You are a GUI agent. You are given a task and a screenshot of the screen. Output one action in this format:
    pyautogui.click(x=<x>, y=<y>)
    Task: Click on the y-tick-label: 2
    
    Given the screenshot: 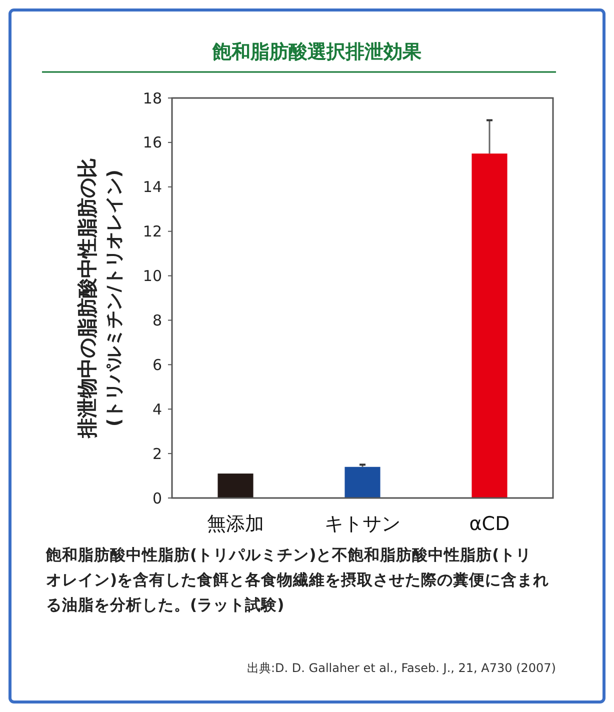 What is the action you would take?
    pyautogui.click(x=157, y=453)
    